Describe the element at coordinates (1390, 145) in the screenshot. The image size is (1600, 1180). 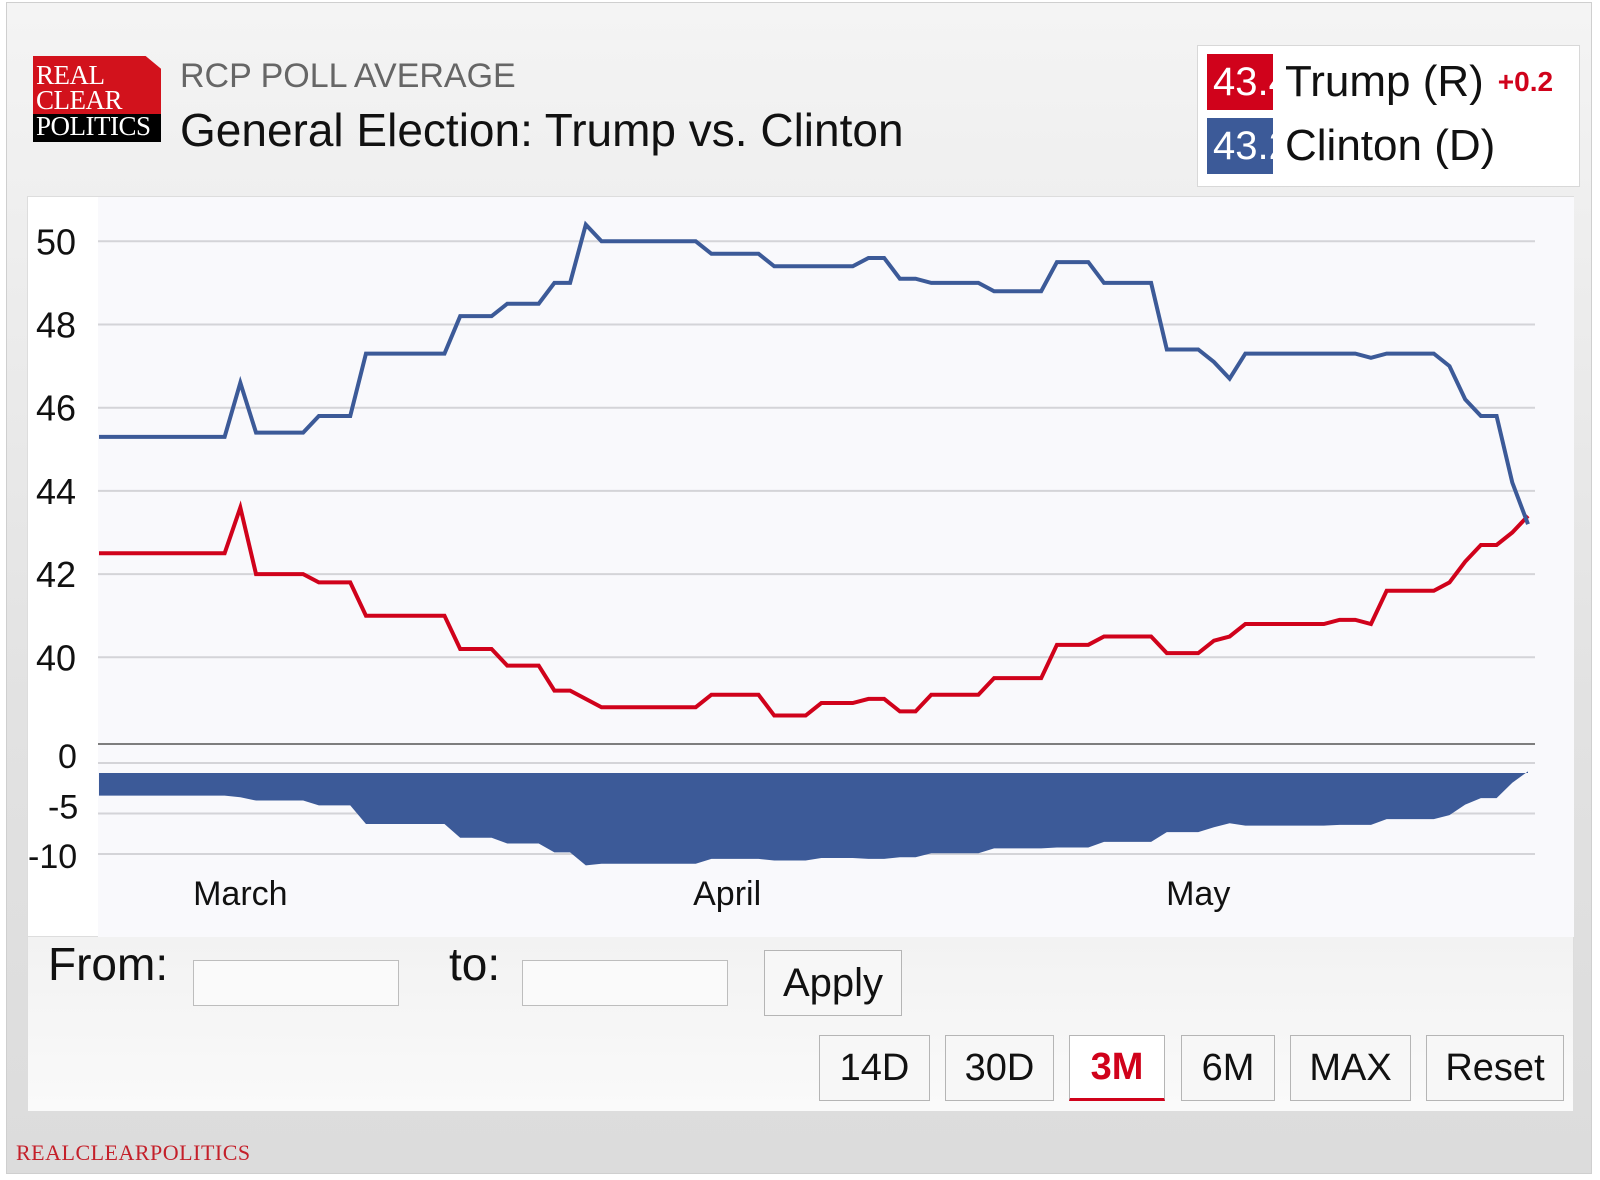
I see `clinton-label: Clinton (D)` at that location.